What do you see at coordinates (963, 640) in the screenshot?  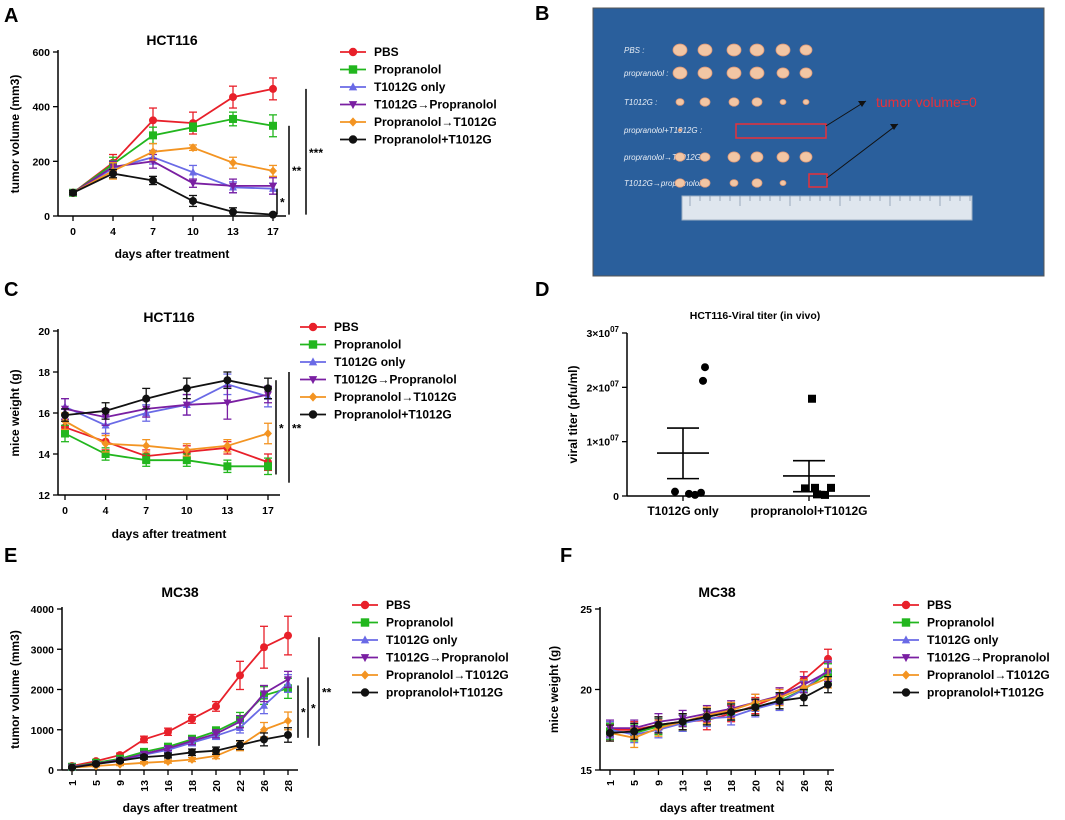 I see `chart-f-legend-label: T1012G only` at bounding box center [963, 640].